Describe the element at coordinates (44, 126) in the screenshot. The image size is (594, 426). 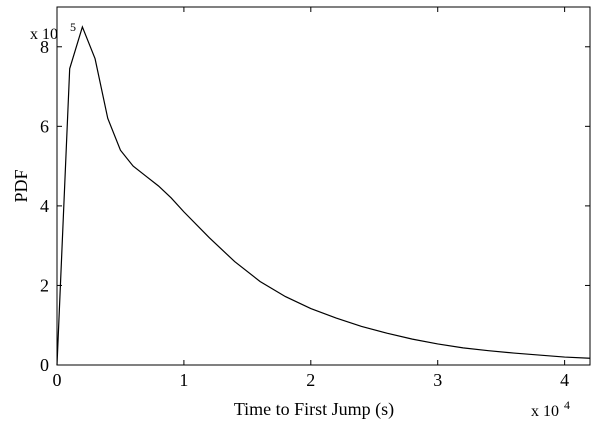
I see `y-tick-label: 6` at that location.